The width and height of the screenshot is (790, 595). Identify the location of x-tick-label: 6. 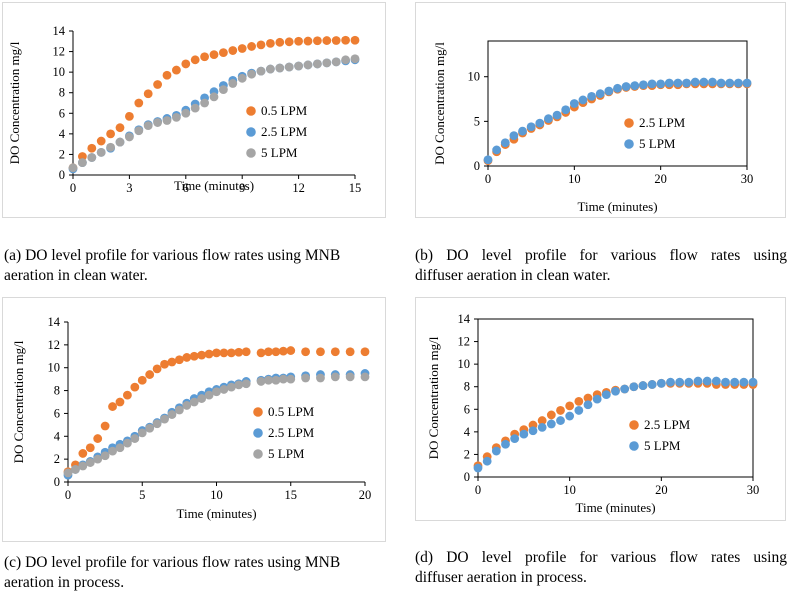
(186, 188).